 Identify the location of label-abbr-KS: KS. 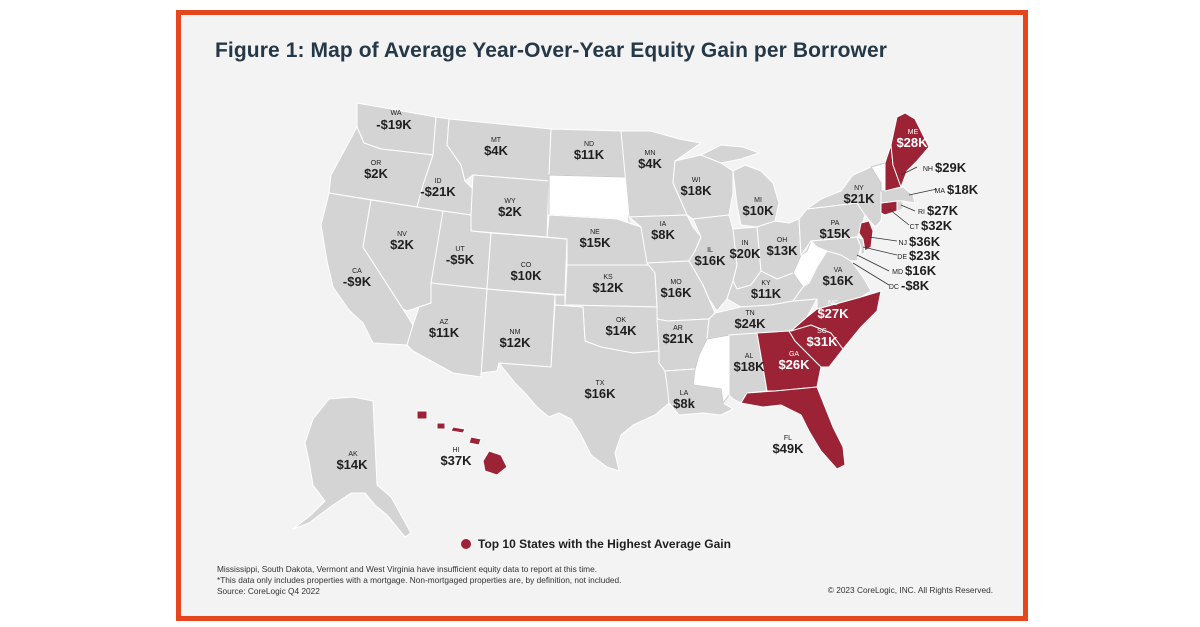
(608, 277).